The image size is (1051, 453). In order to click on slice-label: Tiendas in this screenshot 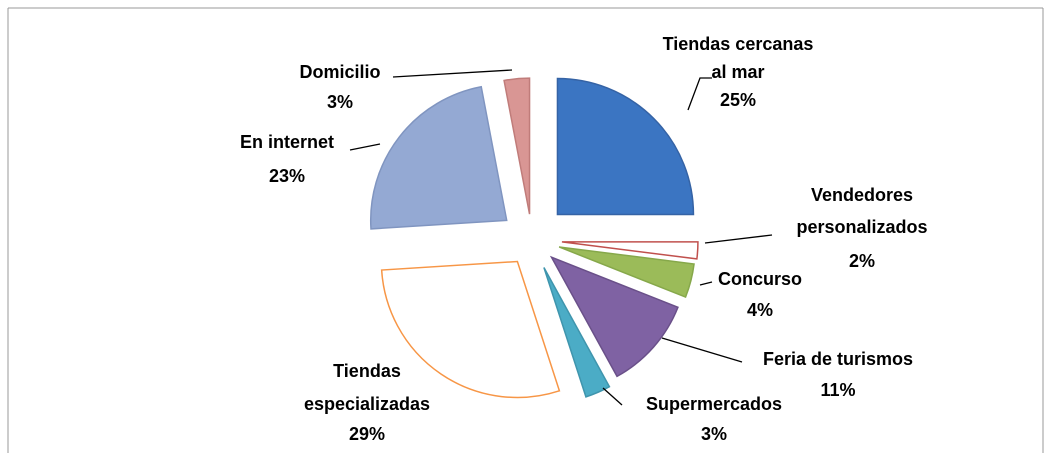, I will do `click(367, 371)`.